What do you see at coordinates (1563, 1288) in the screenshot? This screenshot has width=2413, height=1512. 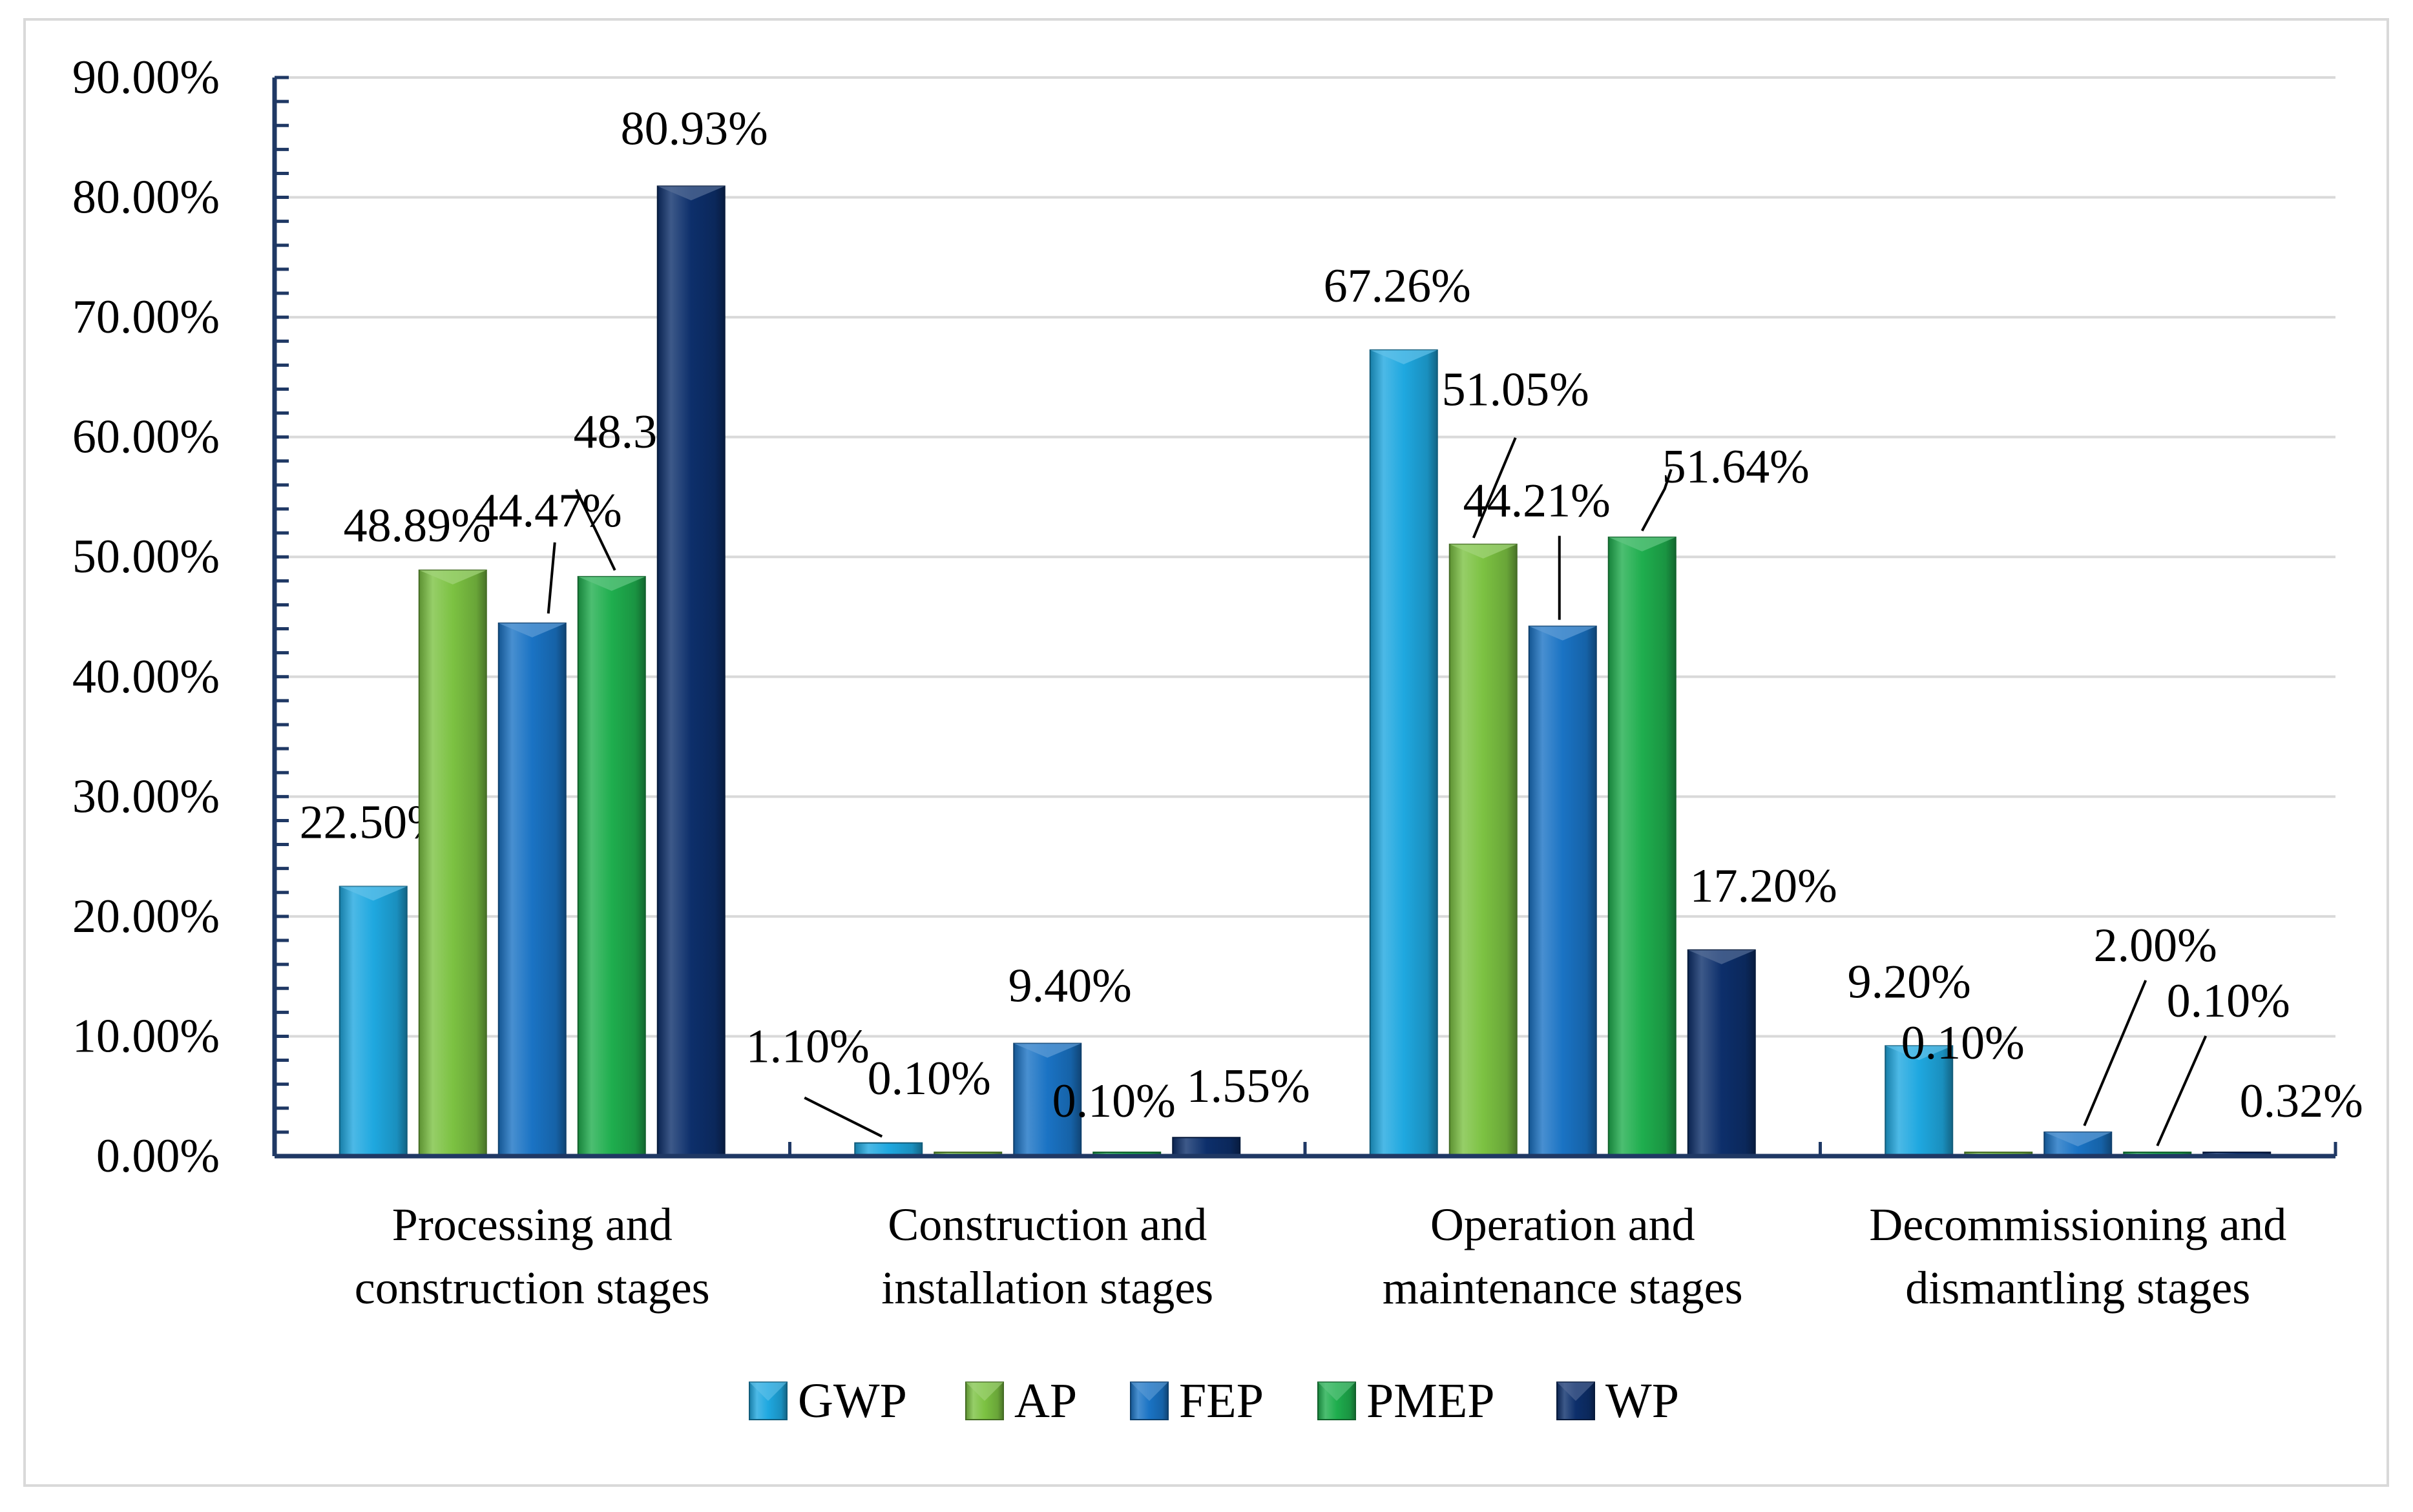 I see `category-label: maintenance stages` at bounding box center [1563, 1288].